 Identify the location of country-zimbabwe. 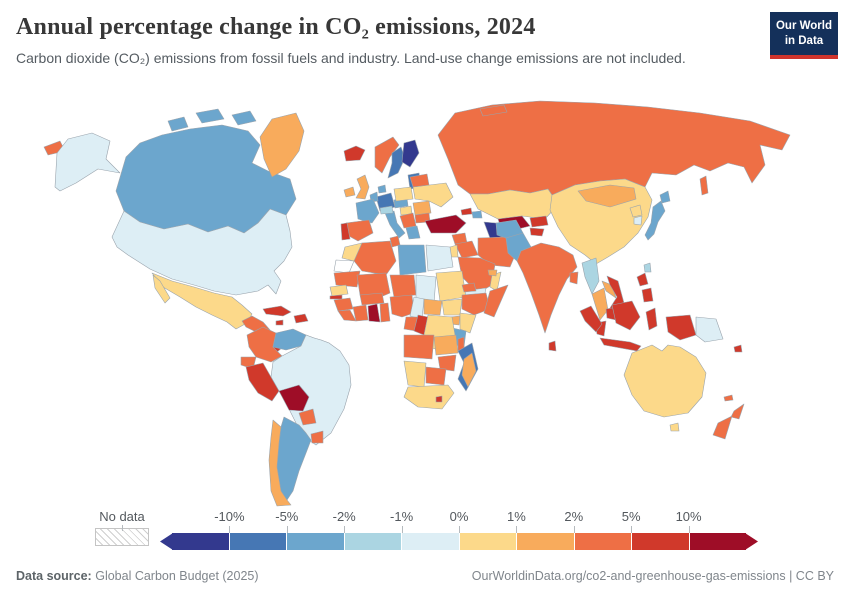
(447, 363).